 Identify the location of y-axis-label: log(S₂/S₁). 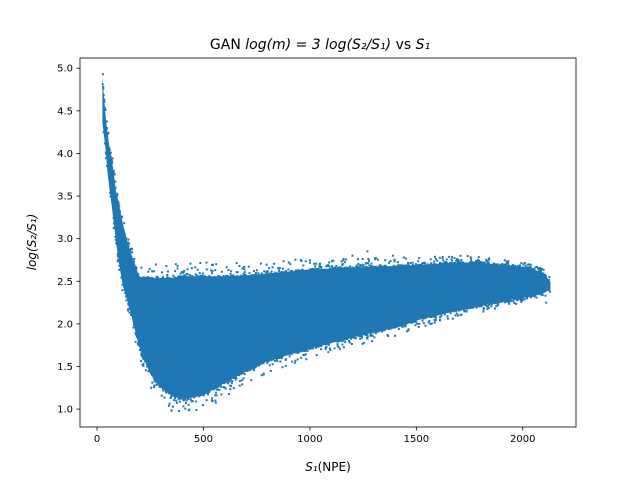
(32, 242).